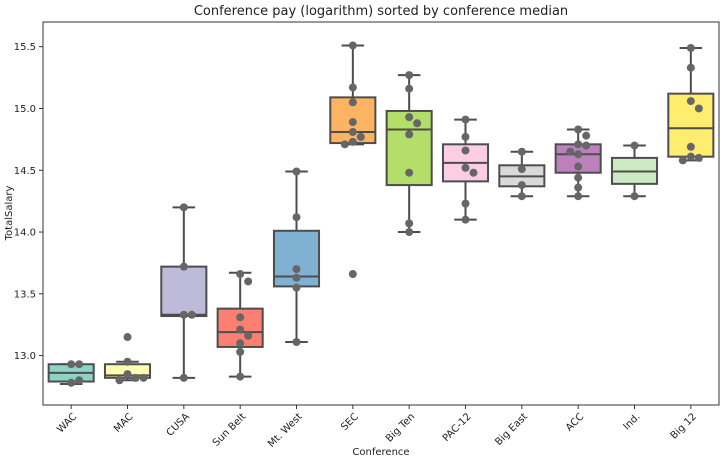  I want to click on x-tick-label: ACC, so click(575, 422).